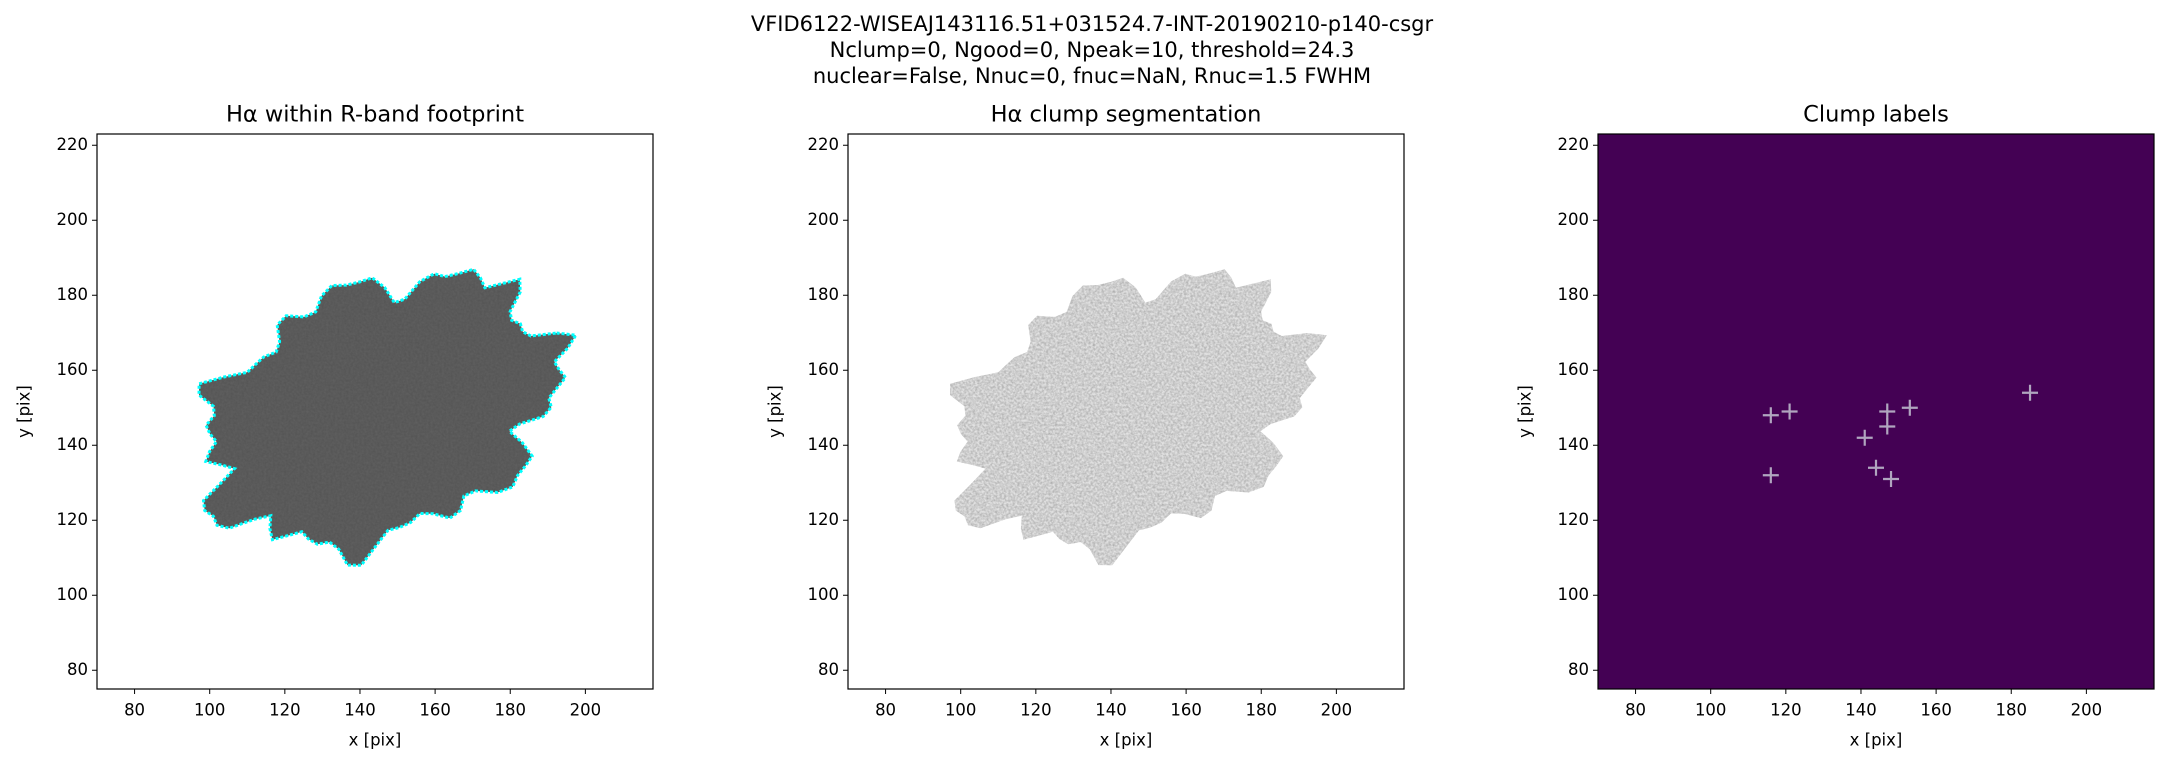  Describe the element at coordinates (375, 115) in the screenshot. I see `subplot-title: Hα within R-band footprint` at that location.